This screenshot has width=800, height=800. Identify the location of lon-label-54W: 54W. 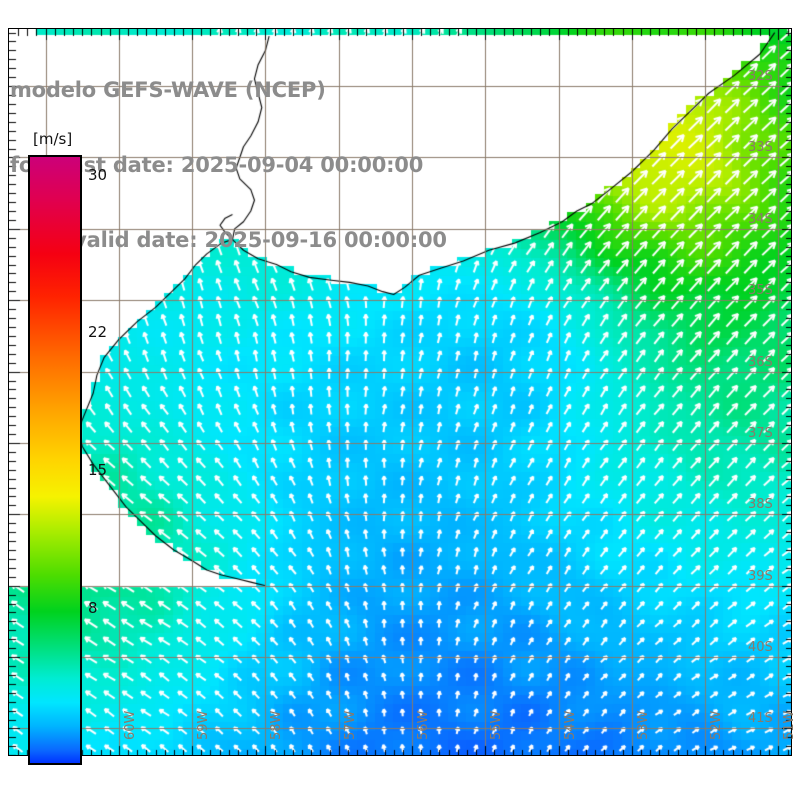
(570, 725).